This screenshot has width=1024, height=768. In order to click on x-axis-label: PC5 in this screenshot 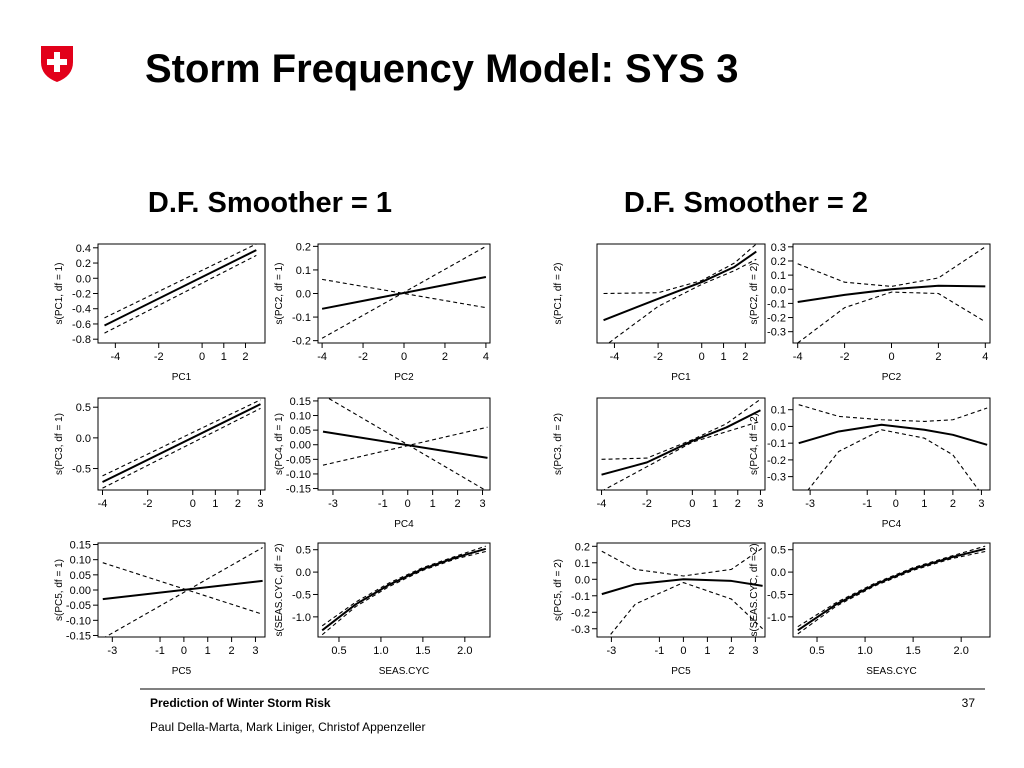, I will do `click(182, 671)`.